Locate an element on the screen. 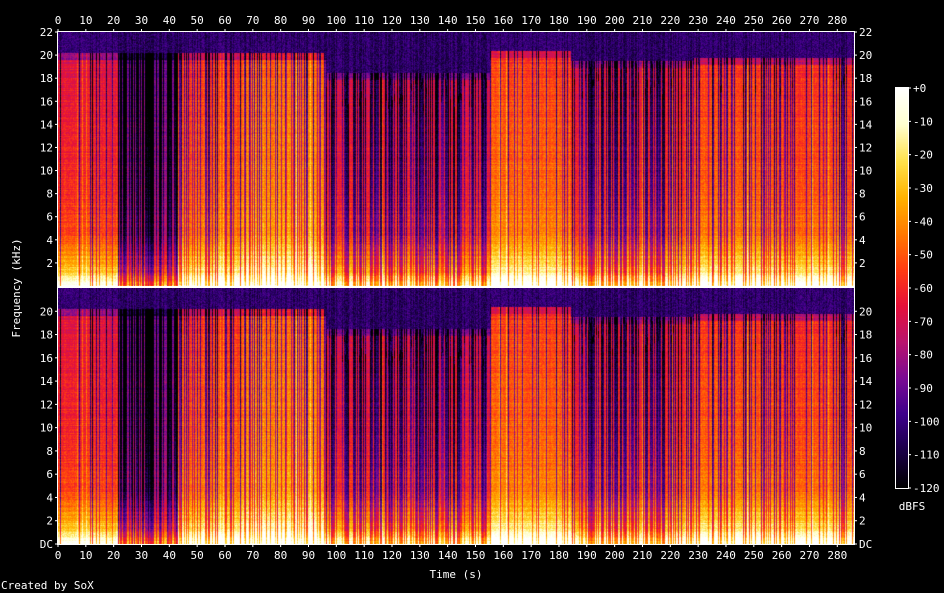  y-tick-label-bottom-left: 2 is located at coordinates (49, 521).